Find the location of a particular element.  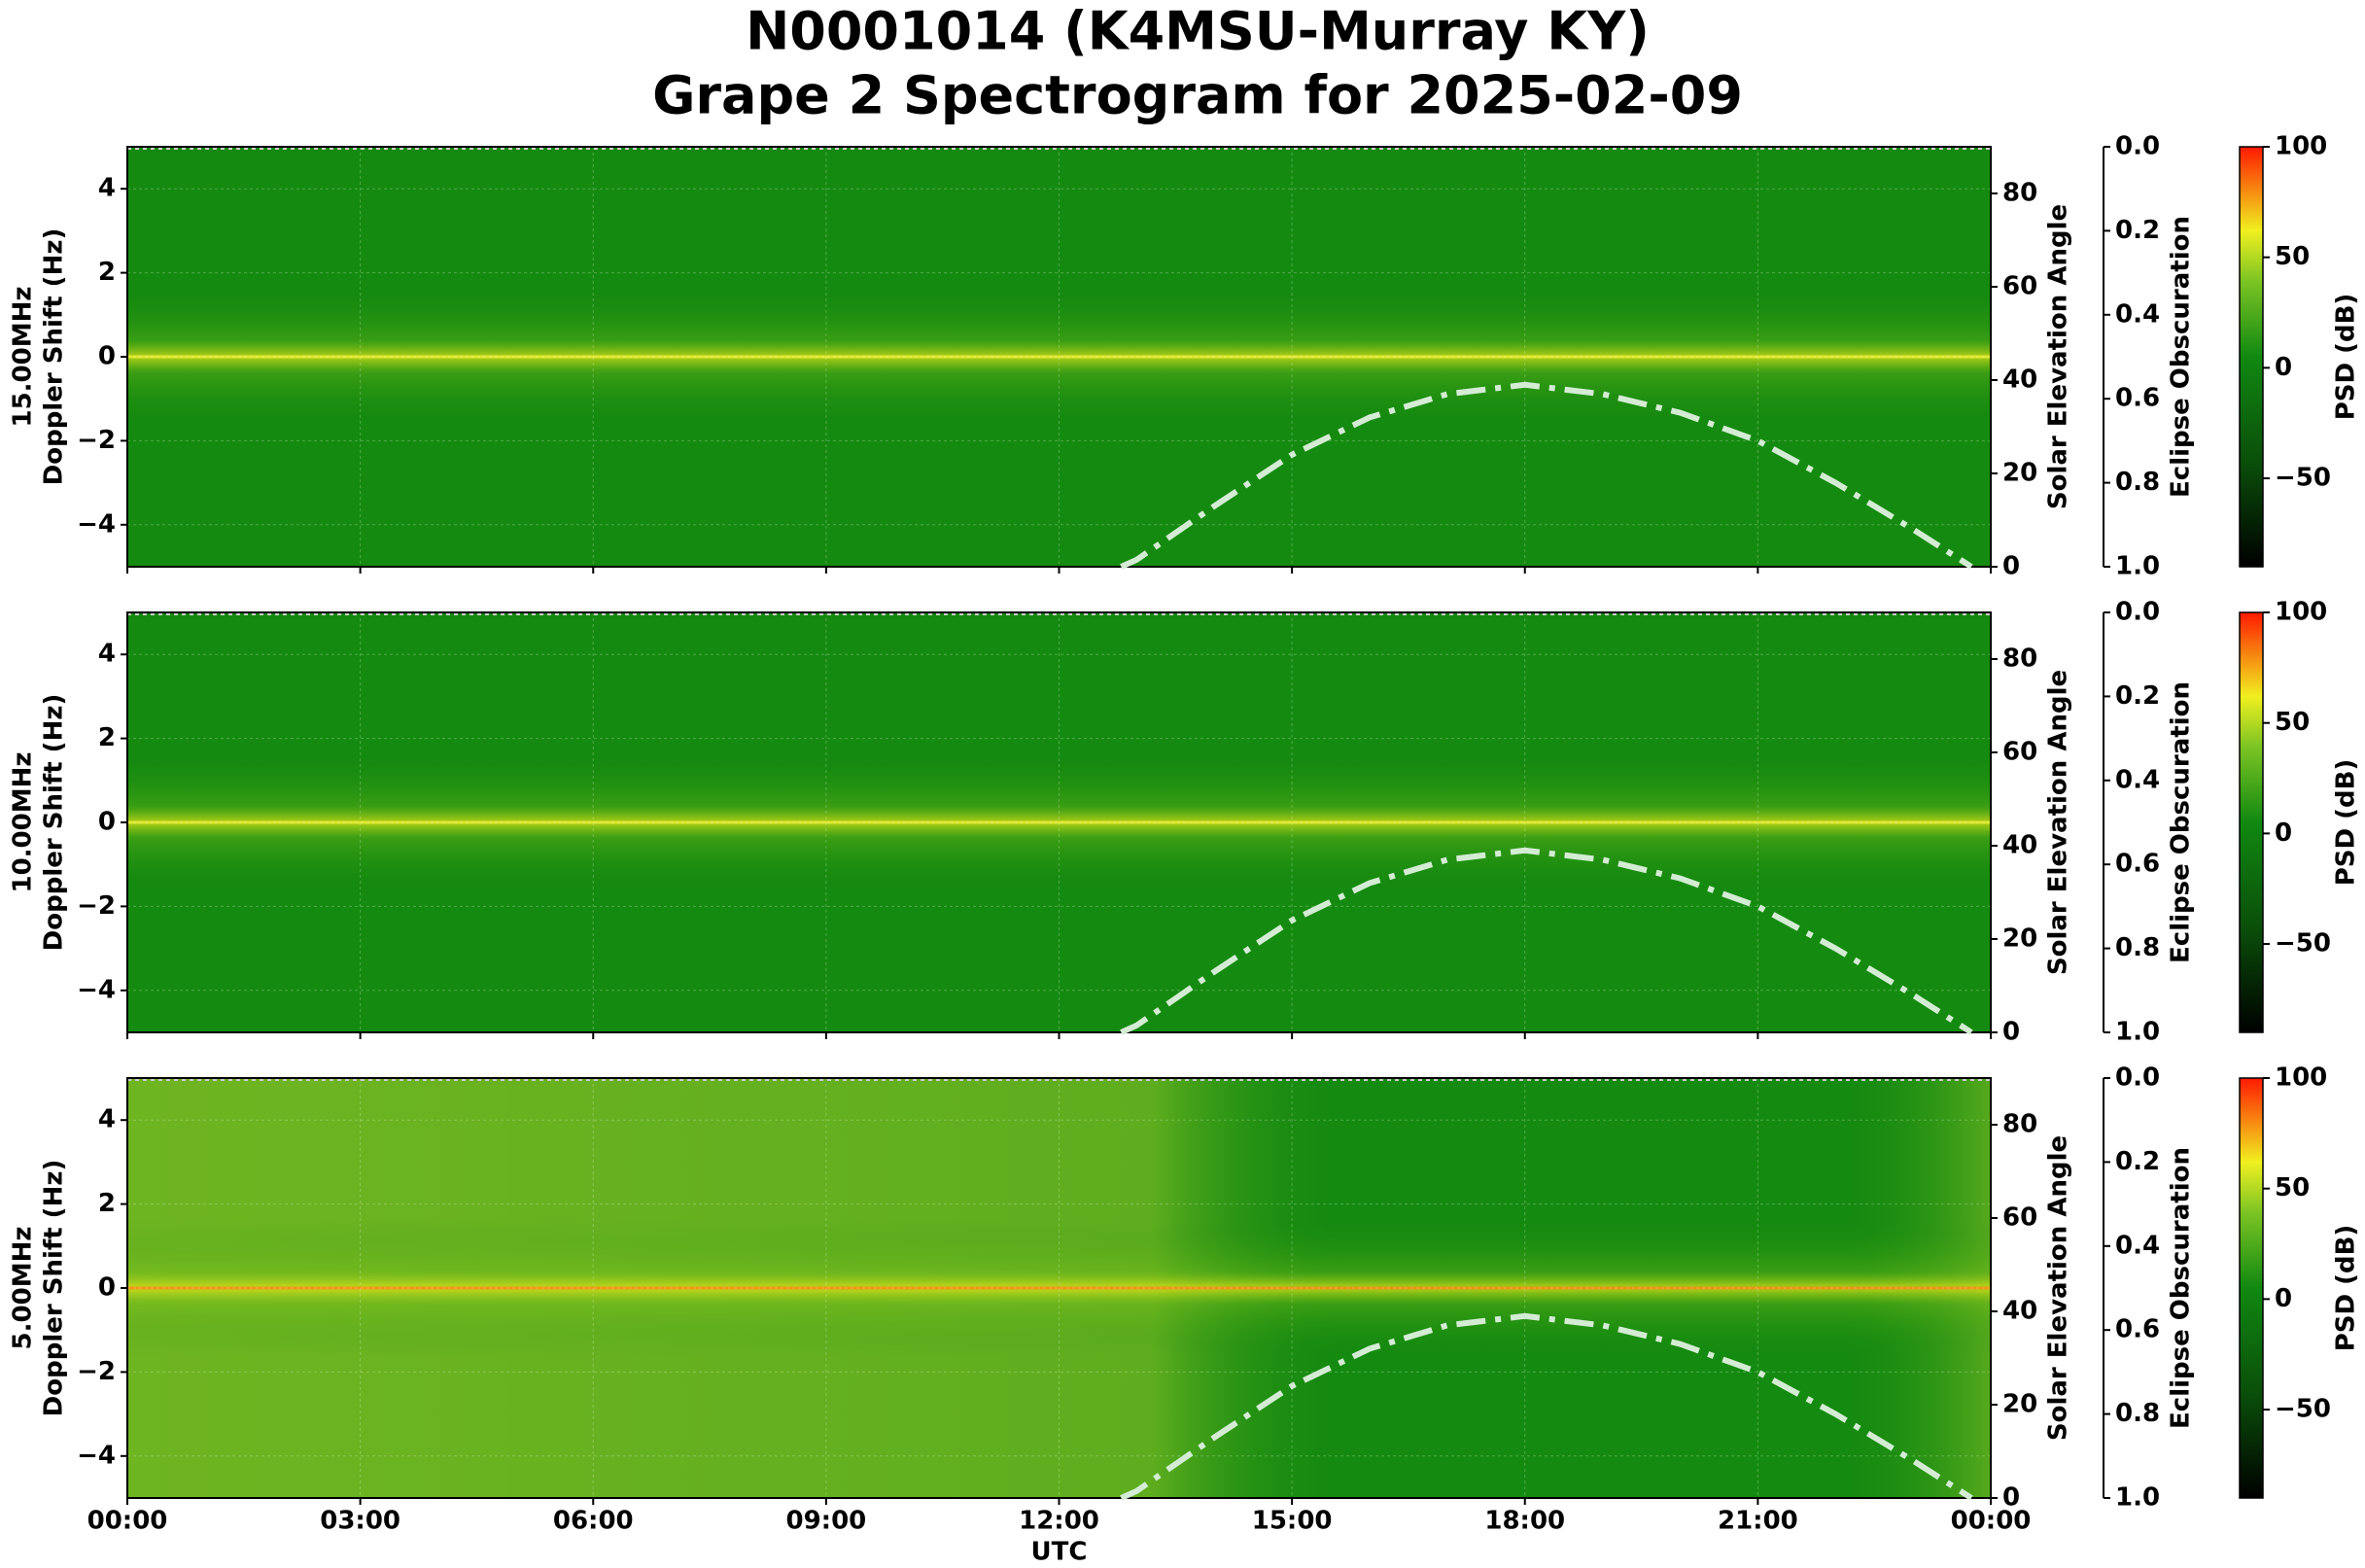

x-tick-label: 03:00 is located at coordinates (360, 1521).